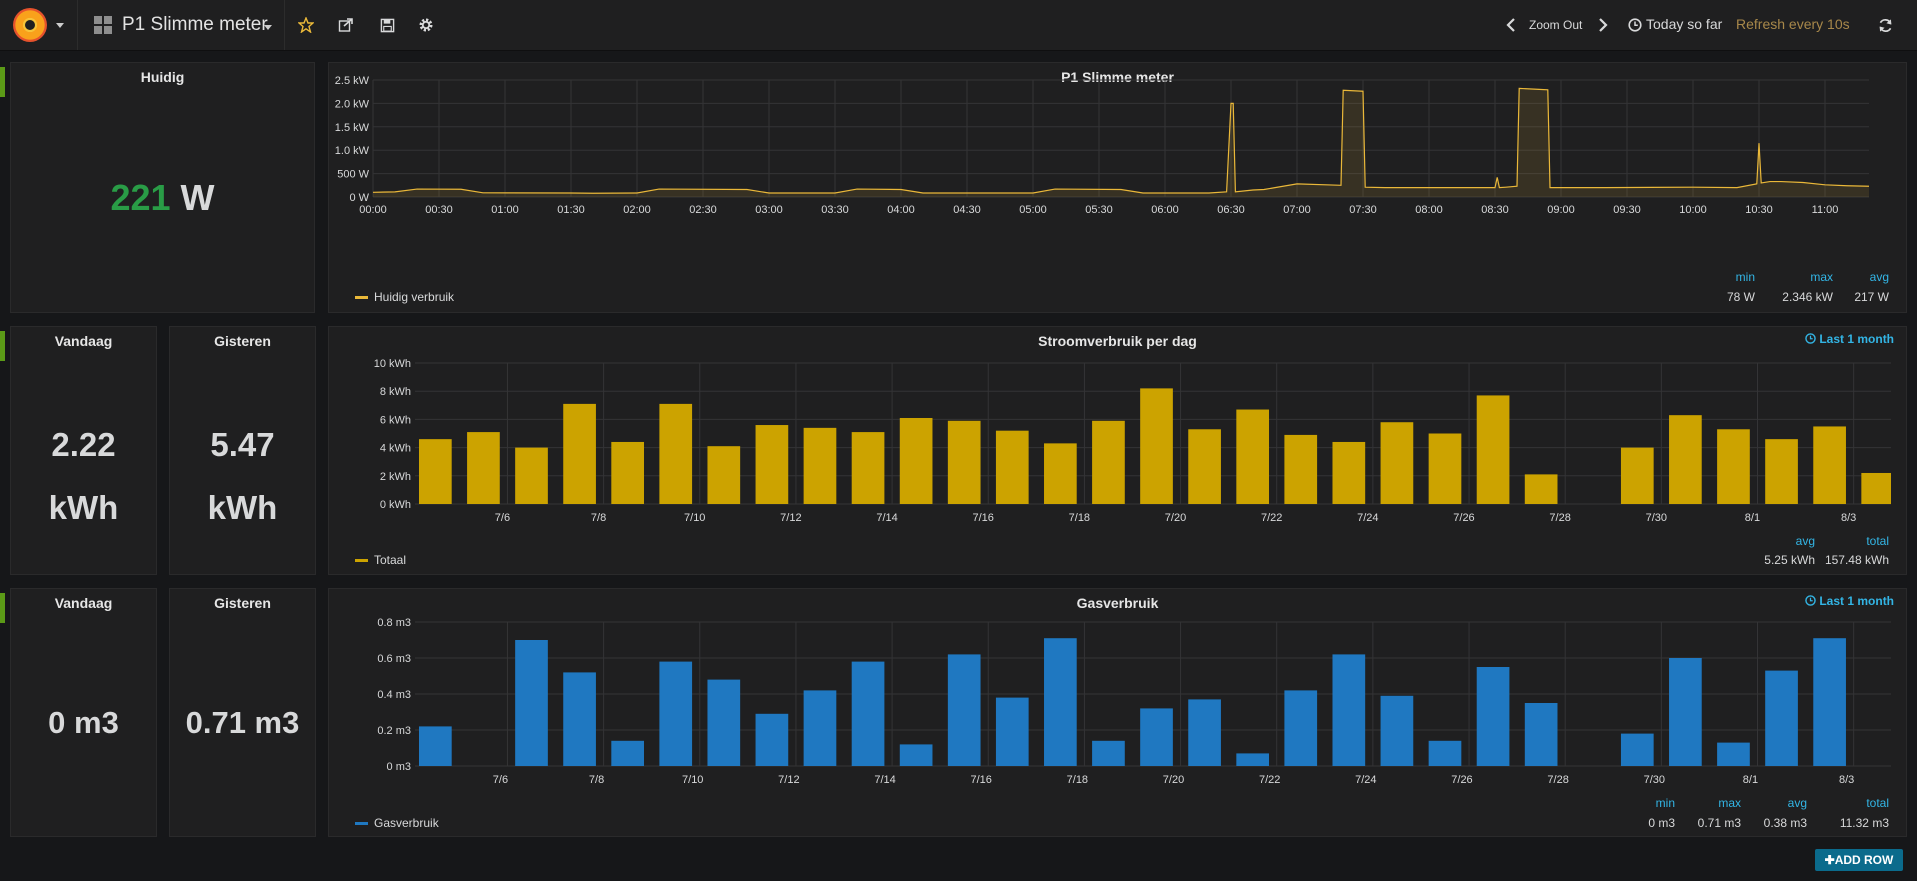  Describe the element at coordinates (387, 25) in the screenshot. I see `save-icon` at that location.